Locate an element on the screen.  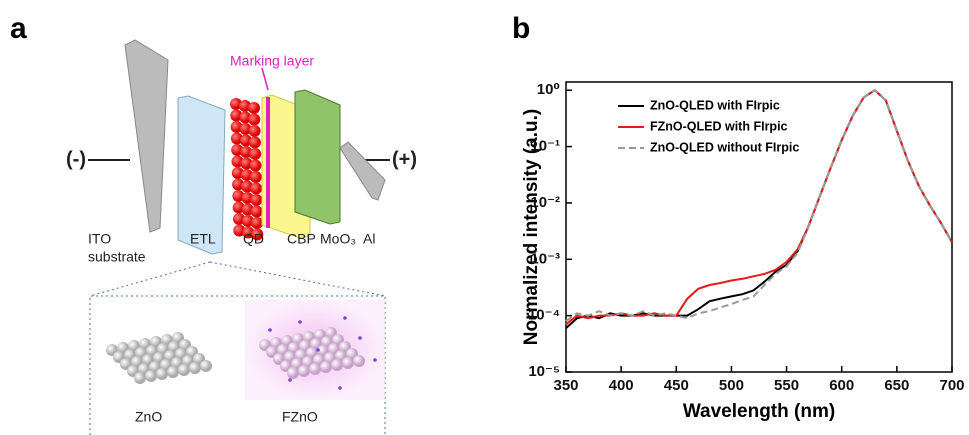
legend-label: ZnO-QLED with FIrpic is located at coordinates (715, 105).